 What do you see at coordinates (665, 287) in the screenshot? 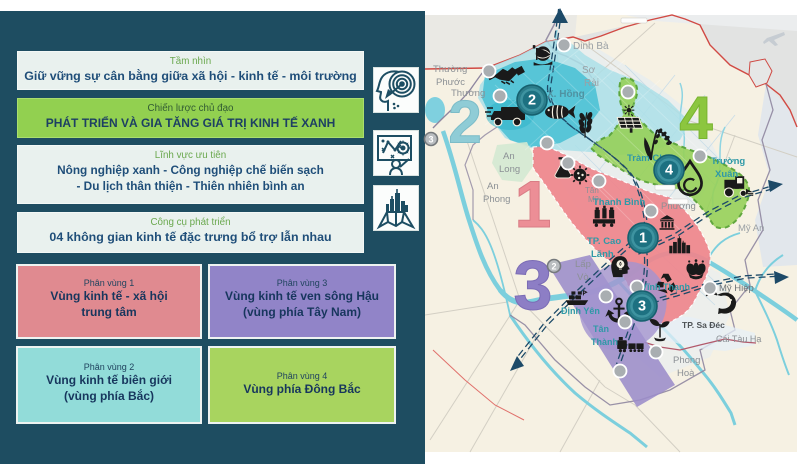
I see `svg-text: Vĩnh Thạnh` at bounding box center [665, 287].